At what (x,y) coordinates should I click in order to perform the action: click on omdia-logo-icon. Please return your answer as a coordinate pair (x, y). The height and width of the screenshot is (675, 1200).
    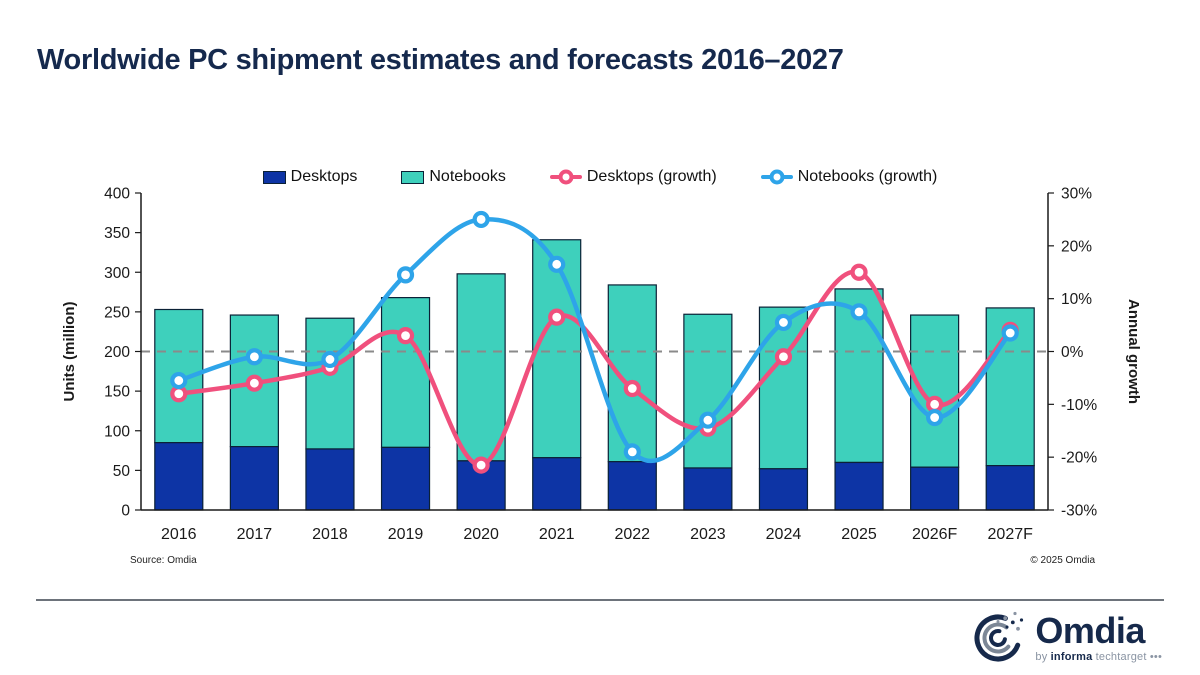
    Looking at the image, I should click on (999, 636).